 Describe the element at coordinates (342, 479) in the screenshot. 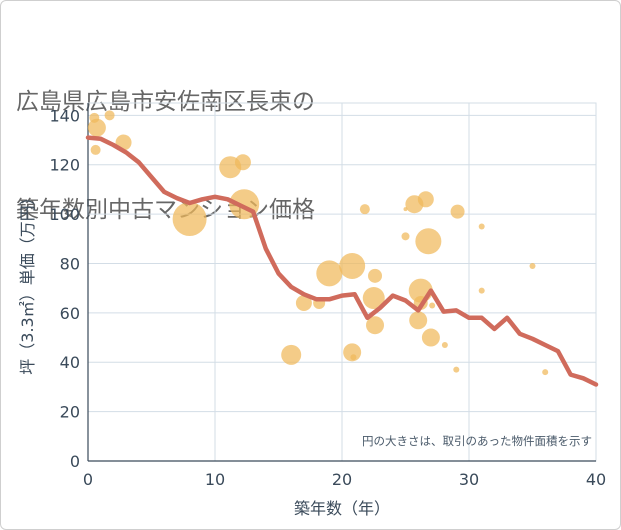

I see `x-tick-label: 20` at that location.